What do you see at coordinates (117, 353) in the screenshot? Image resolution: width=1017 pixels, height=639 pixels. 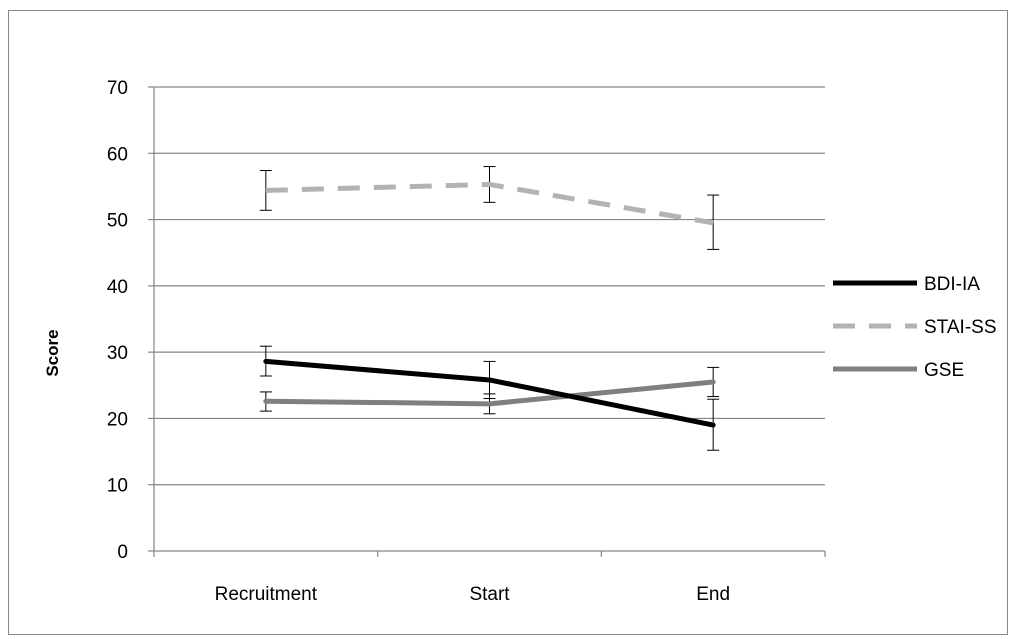 I see `y-tick-label: 30` at bounding box center [117, 353].